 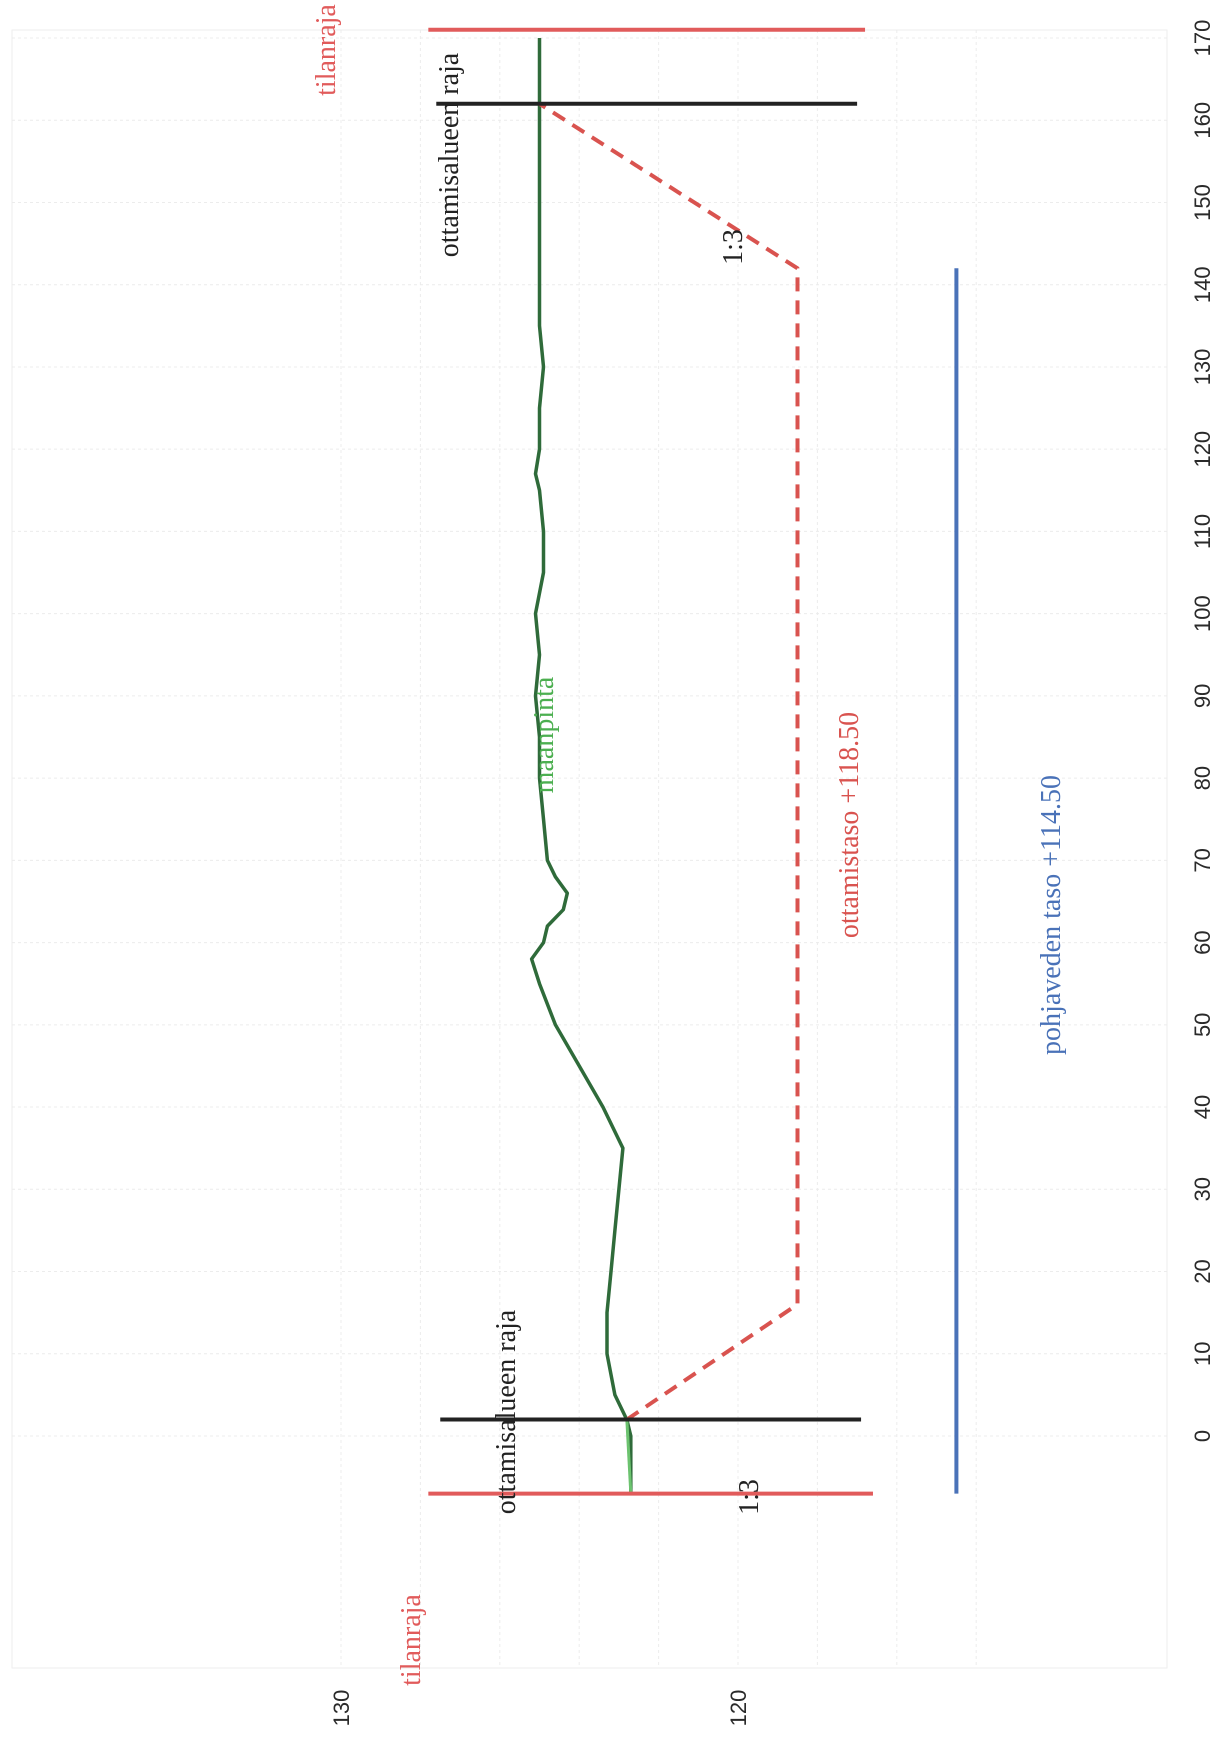 I want to click on x-tick-label: 40, so click(x=1202, y=1107).